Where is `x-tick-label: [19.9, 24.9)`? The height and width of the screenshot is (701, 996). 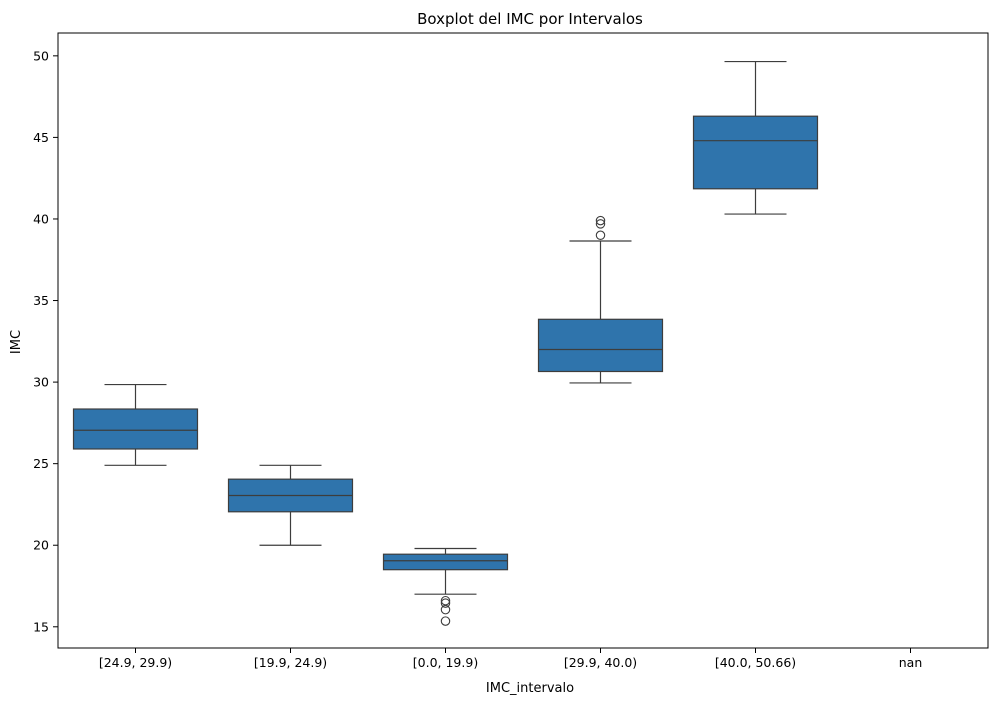
x-tick-label: [19.9, 24.9) is located at coordinates (290, 662).